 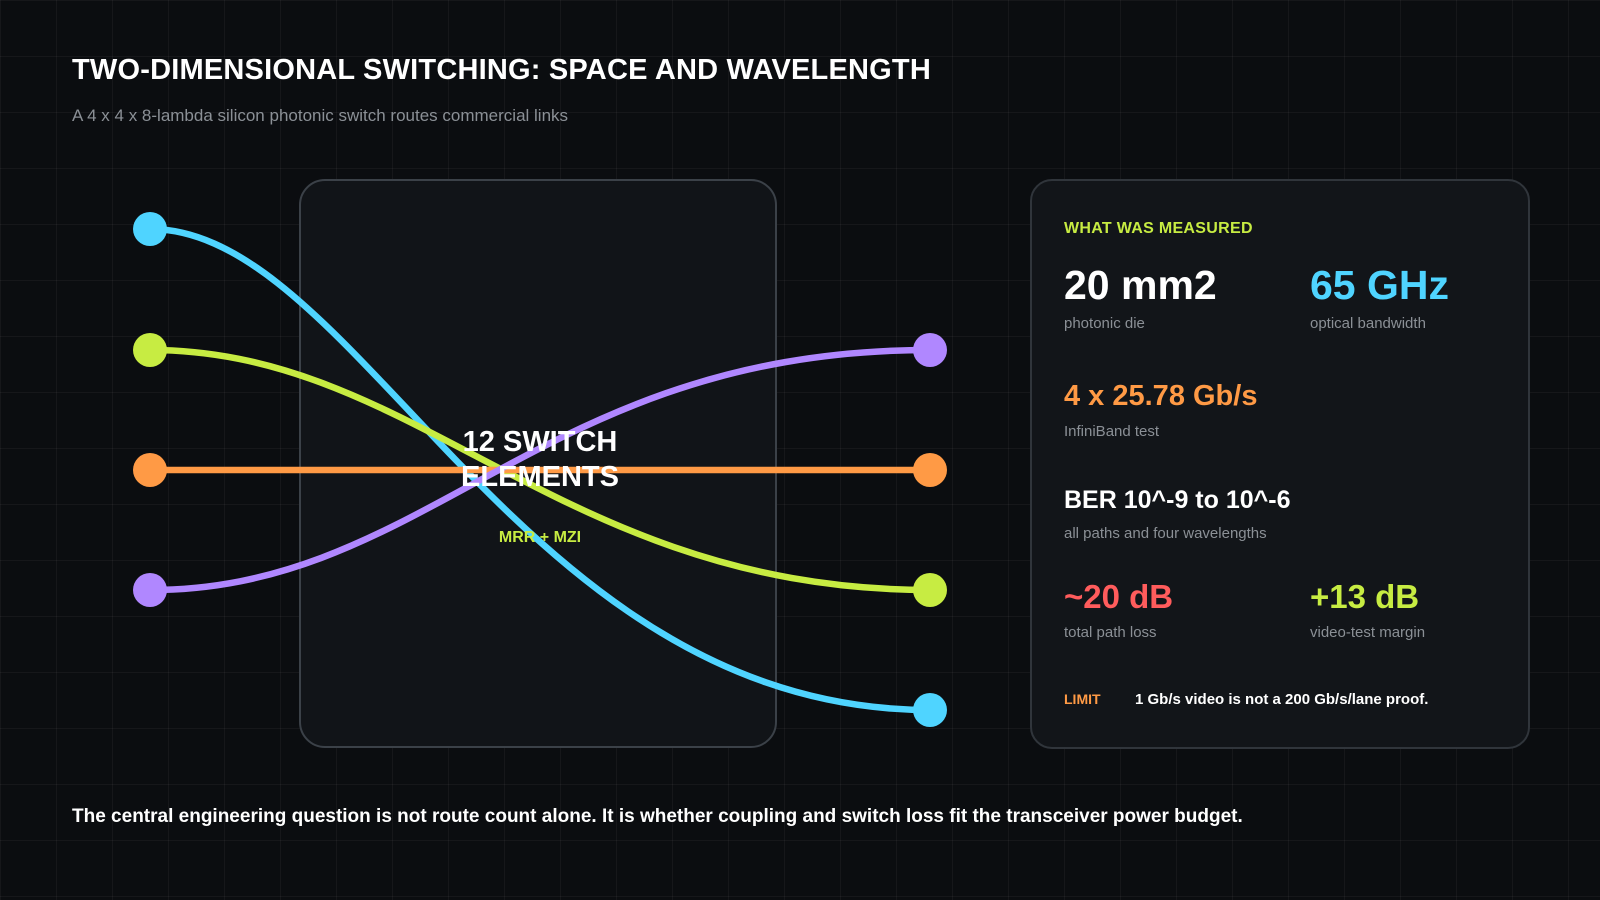 I want to click on metric-label: optical bandwidth, so click(x=1368, y=323).